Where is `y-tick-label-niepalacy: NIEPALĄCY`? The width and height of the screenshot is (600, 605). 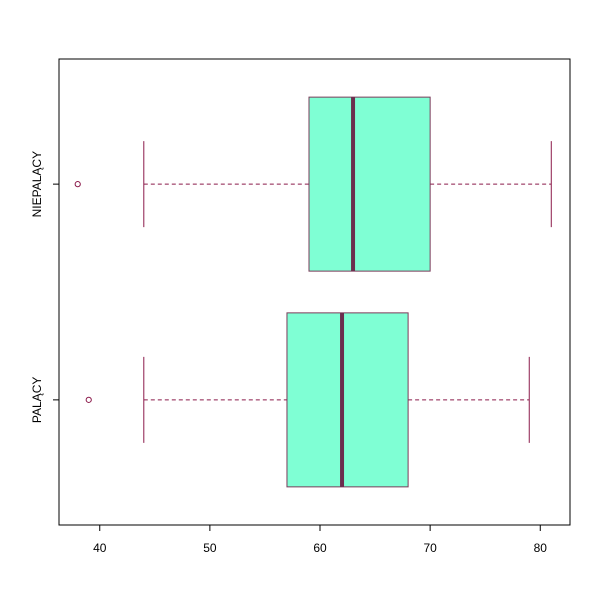 y-tick-label-niepalacy: NIEPALĄCY is located at coordinates (37, 184).